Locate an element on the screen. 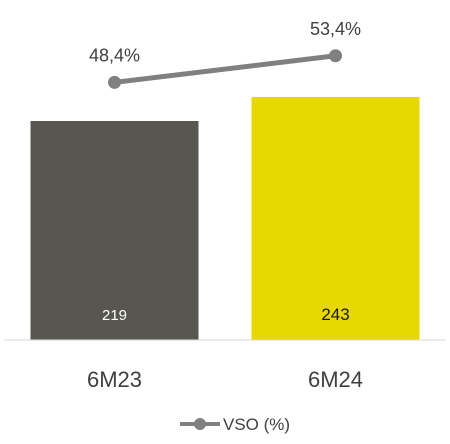 This screenshot has height=444, width=450. legend: VSO (%) is located at coordinates (235, 424).